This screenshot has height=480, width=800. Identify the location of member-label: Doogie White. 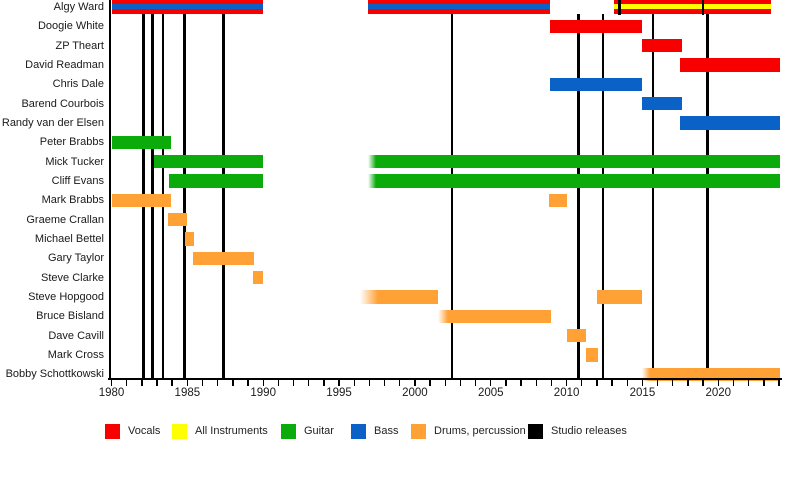
(70, 26).